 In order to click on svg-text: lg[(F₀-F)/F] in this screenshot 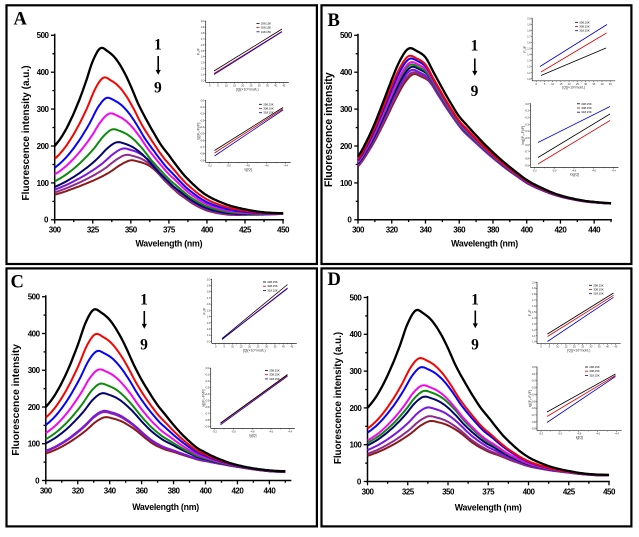, I will do `click(530, 398)`.